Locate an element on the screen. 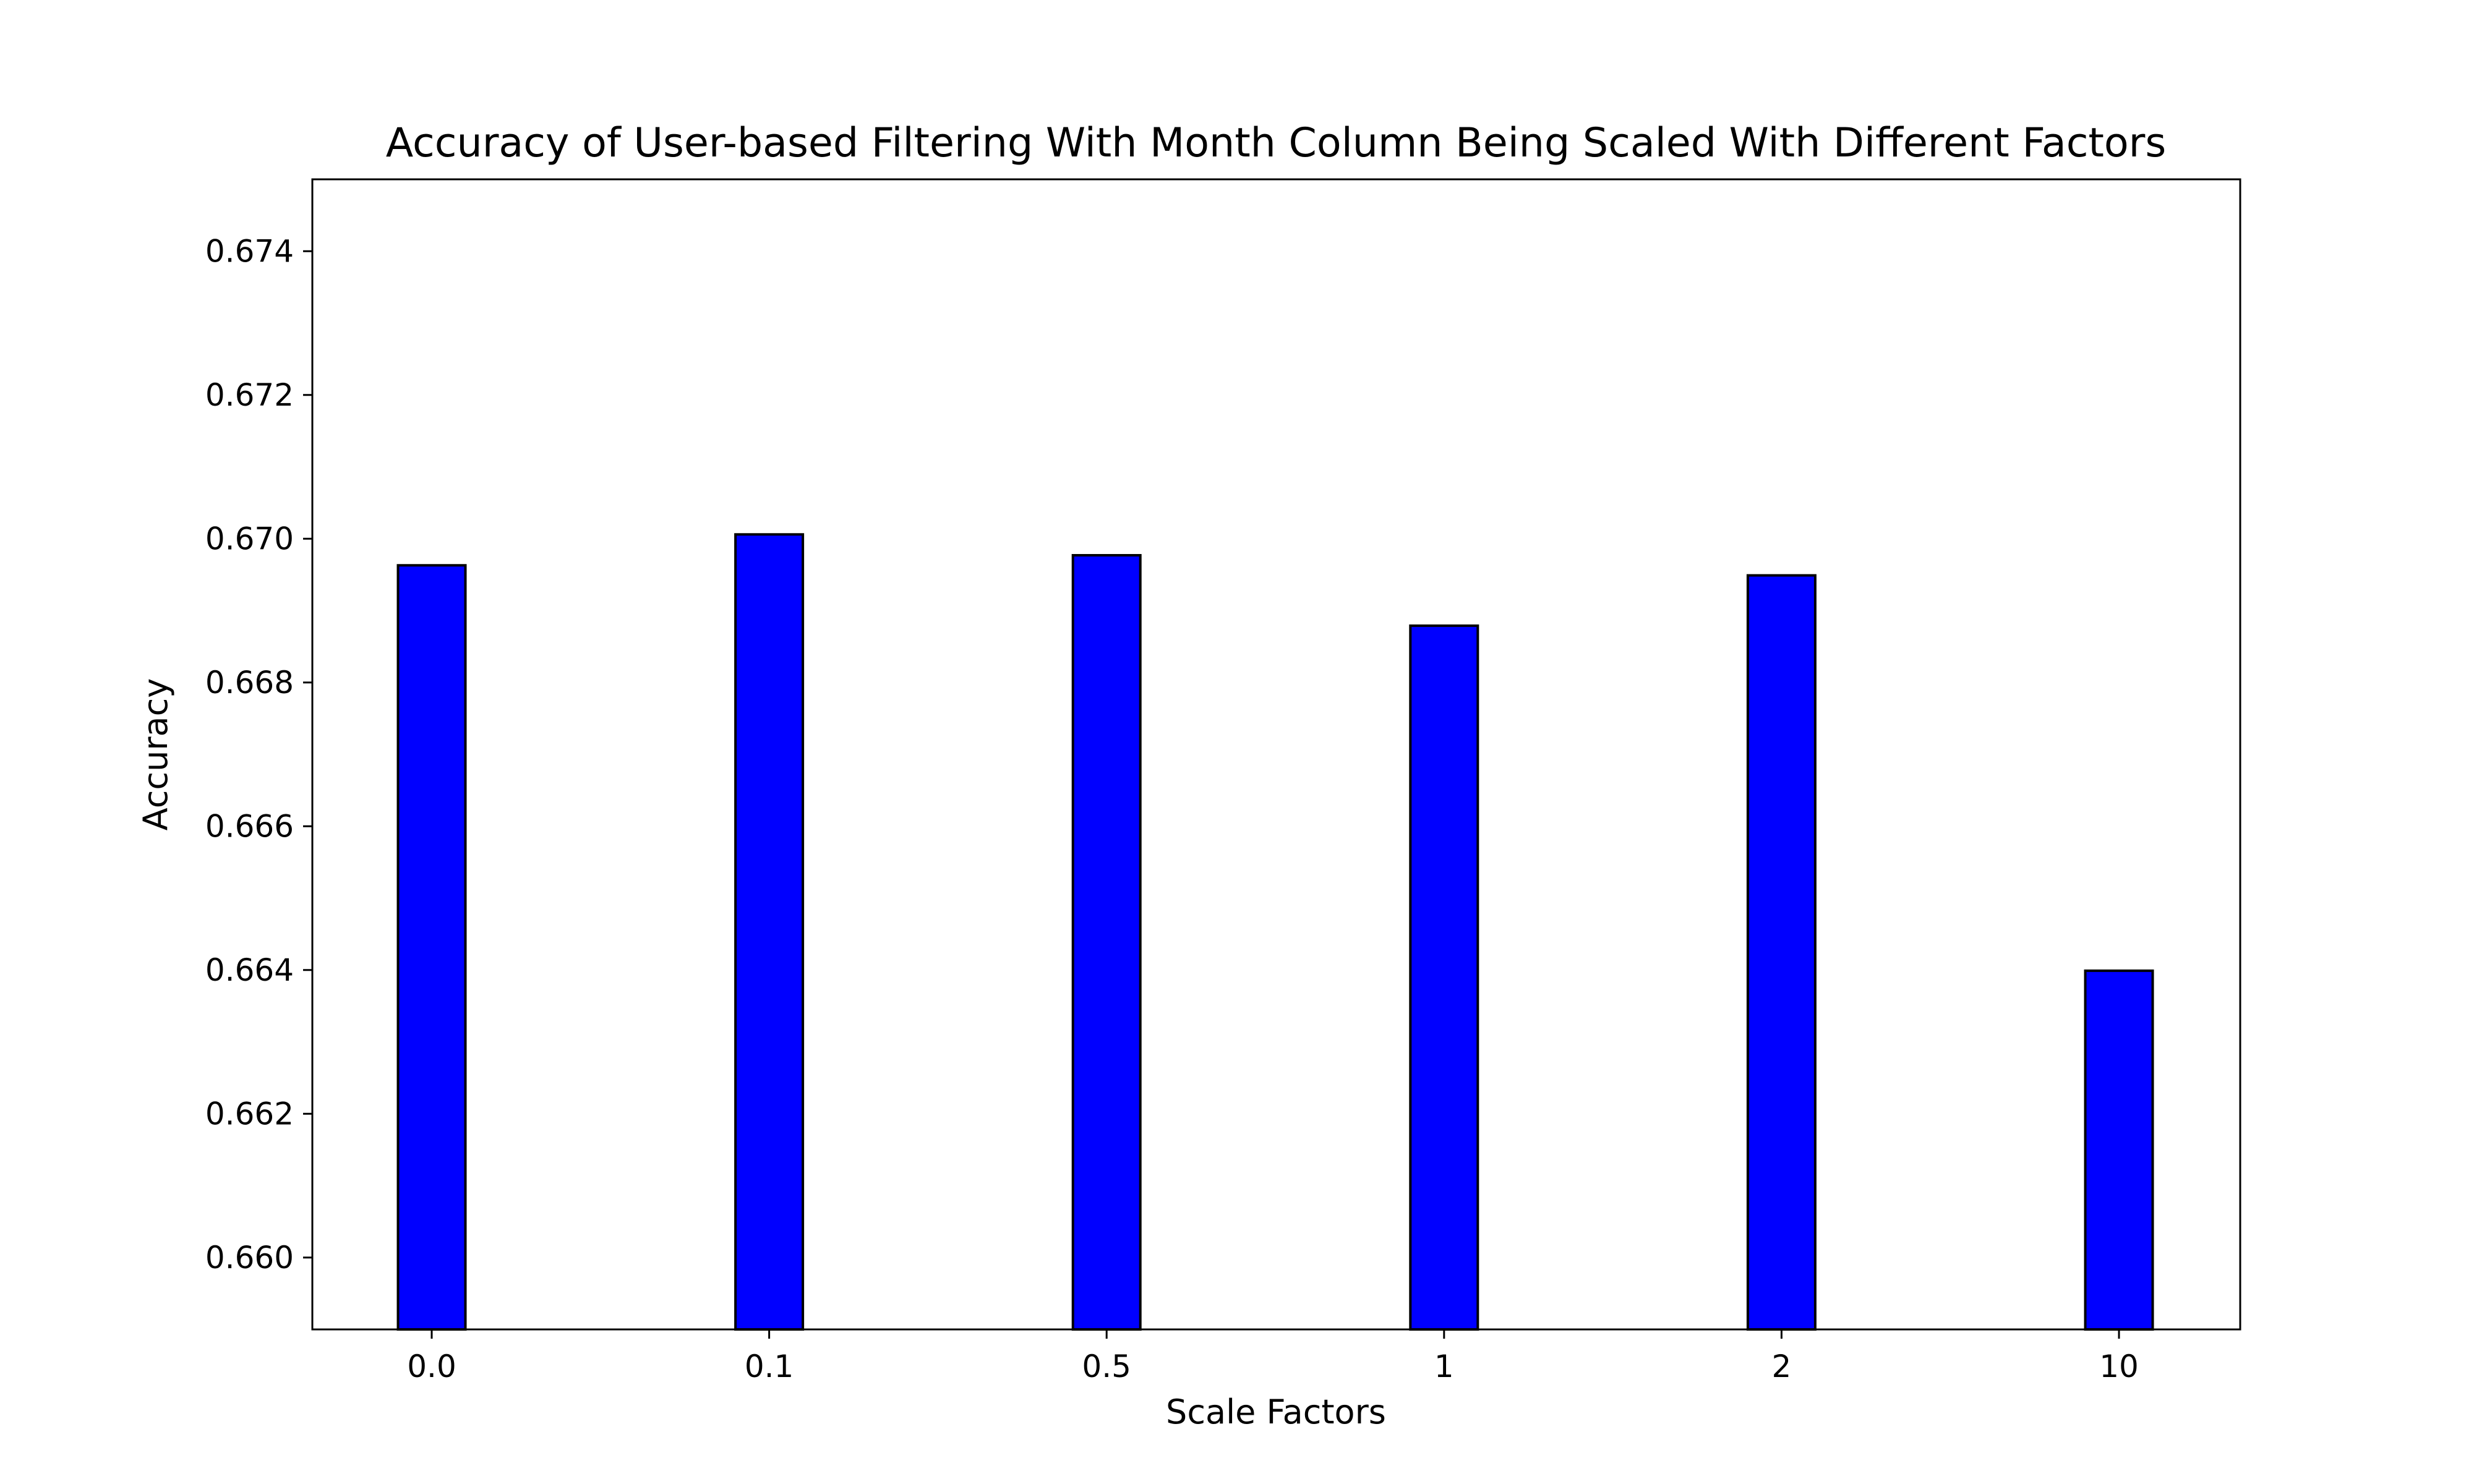 The height and width of the screenshot is (1484, 2474). y-tick-label: 0.670 is located at coordinates (249, 538).